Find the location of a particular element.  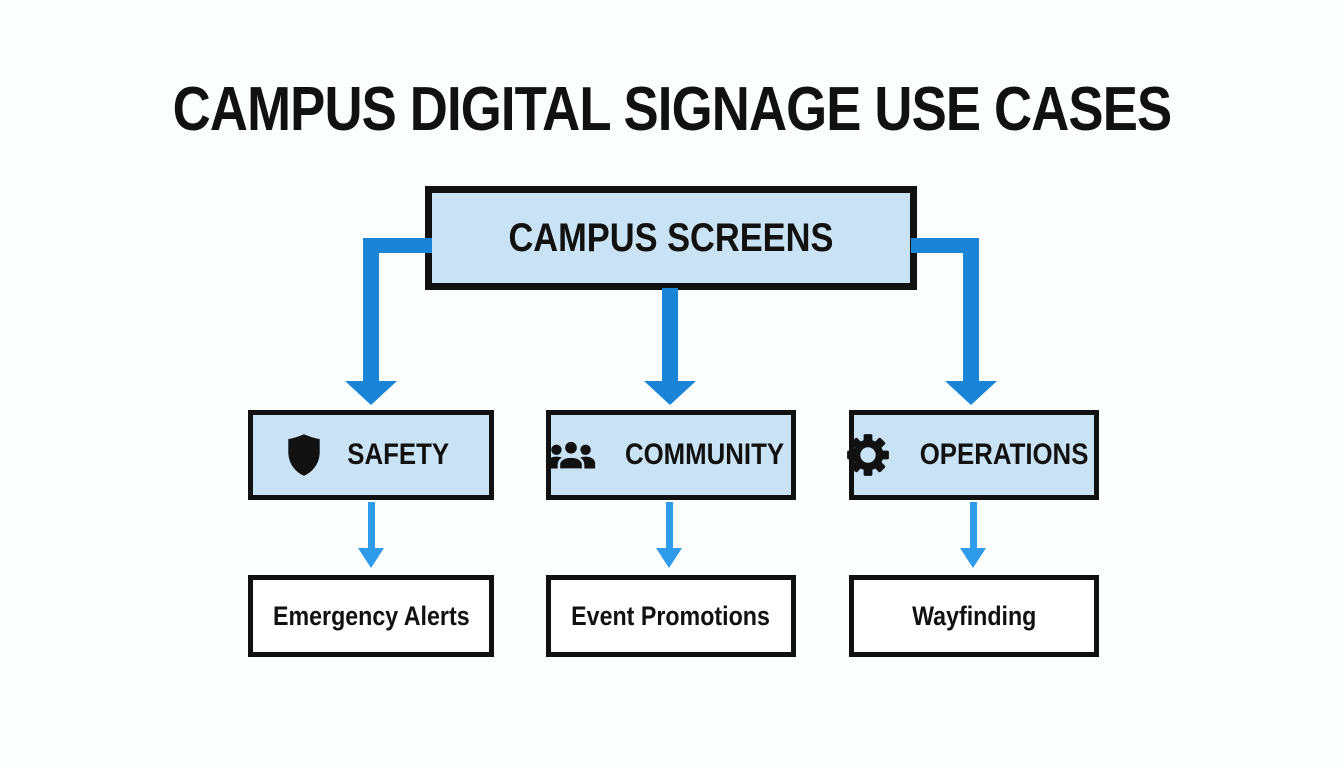

node-emergency-alerts: Emergency Alerts is located at coordinates (371, 616).